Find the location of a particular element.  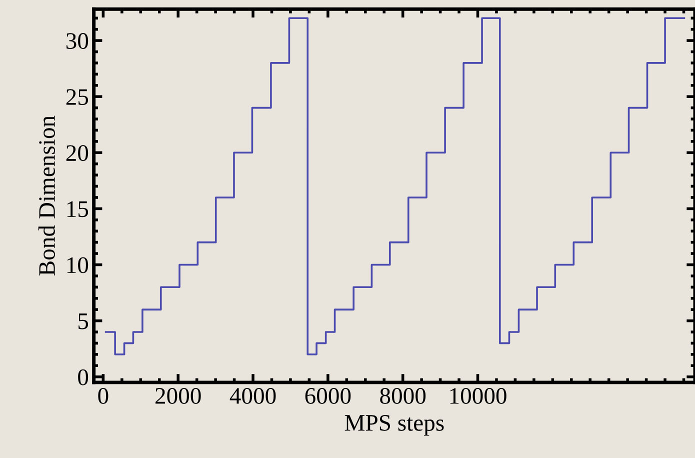

y-tick-label: 0 is located at coordinates (83, 377).